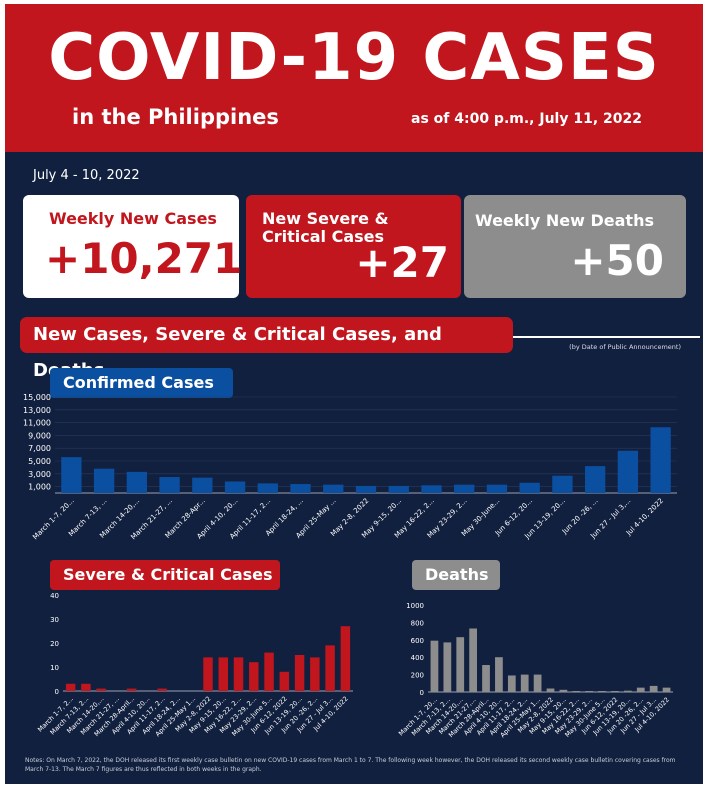  What do you see at coordinates (37, 410) in the screenshot?
I see `confirmed-y-tick-label: 13,000` at bounding box center [37, 410].